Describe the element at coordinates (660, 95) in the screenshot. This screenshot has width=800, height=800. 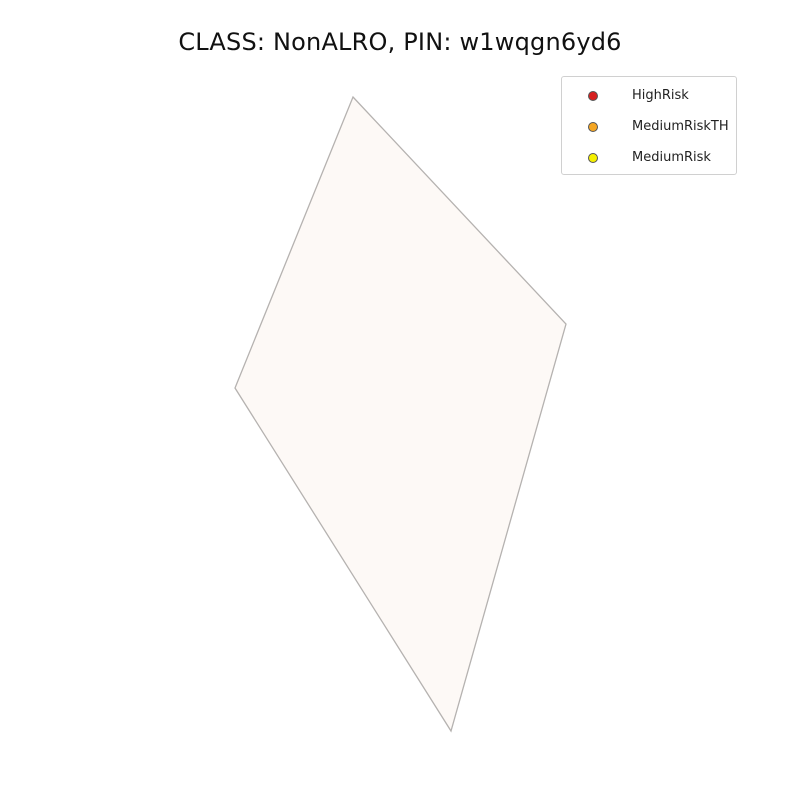
I see `legend-label: HighRisk` at that location.